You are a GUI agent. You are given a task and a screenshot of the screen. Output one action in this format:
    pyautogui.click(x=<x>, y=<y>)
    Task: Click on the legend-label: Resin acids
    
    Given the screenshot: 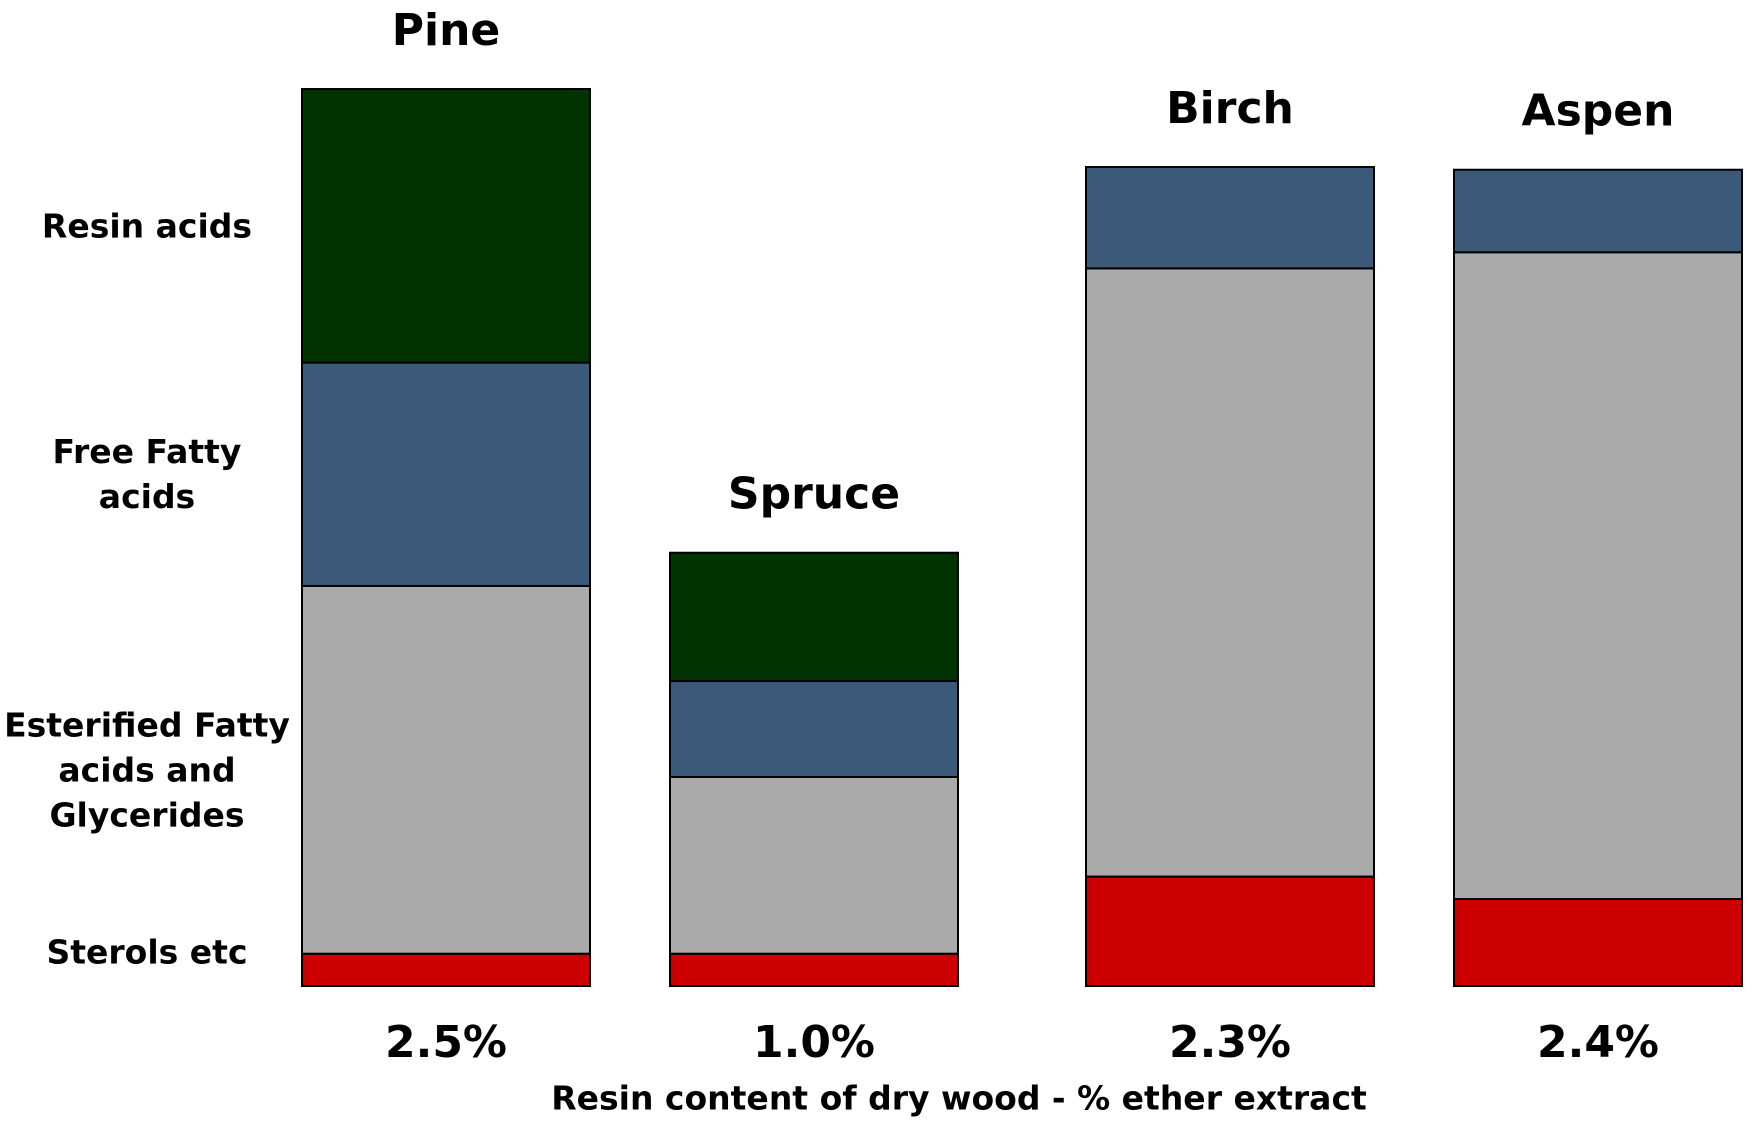 What is the action you would take?
    pyautogui.click(x=147, y=226)
    